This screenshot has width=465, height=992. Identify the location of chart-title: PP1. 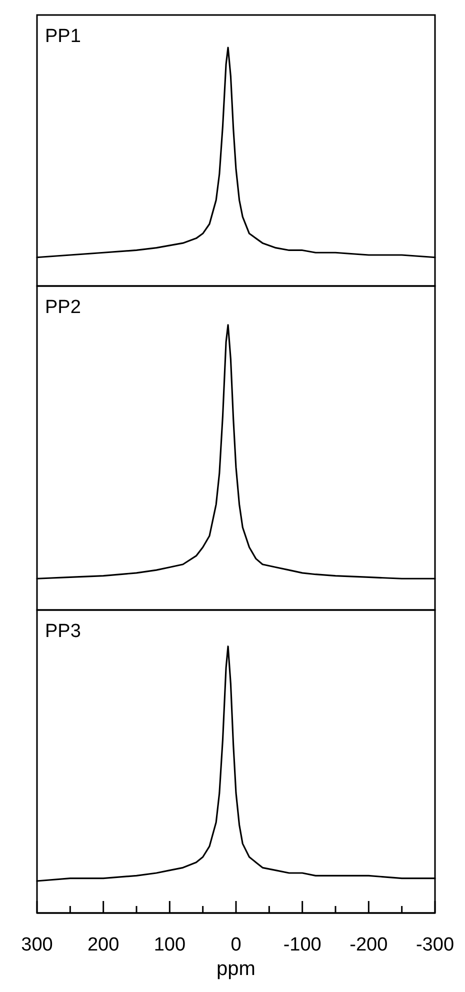
(63, 36).